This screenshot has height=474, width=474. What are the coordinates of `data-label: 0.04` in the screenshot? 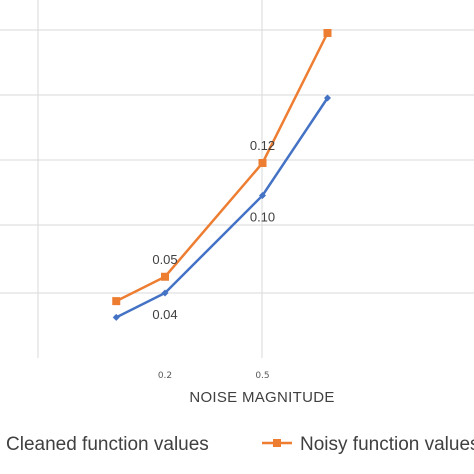 It's located at (164, 314).